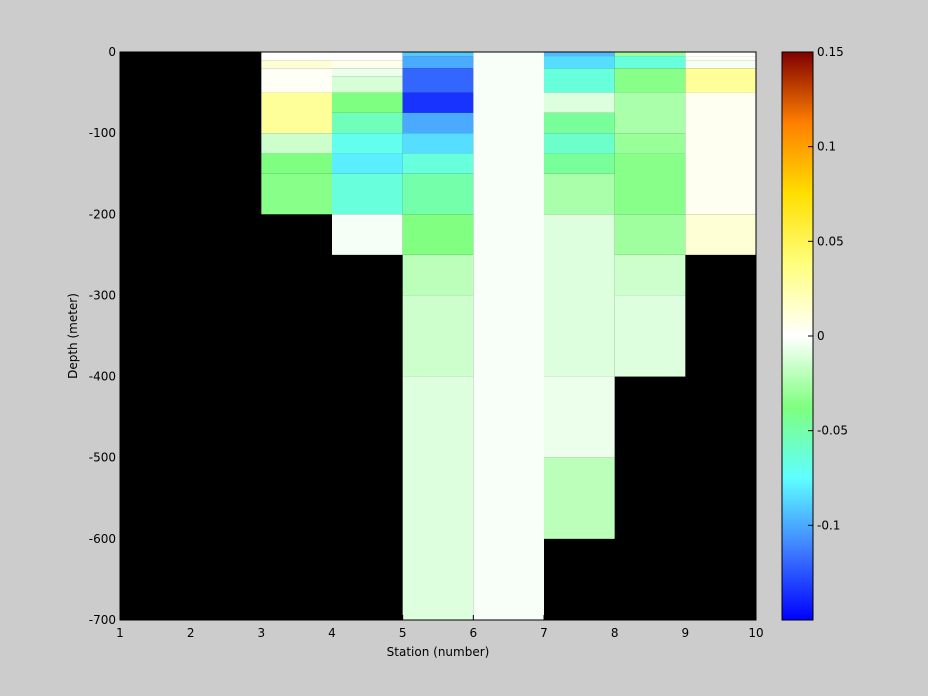 The height and width of the screenshot is (696, 928). Describe the element at coordinates (120, 633) in the screenshot. I see `x-tick-label: 1` at that location.